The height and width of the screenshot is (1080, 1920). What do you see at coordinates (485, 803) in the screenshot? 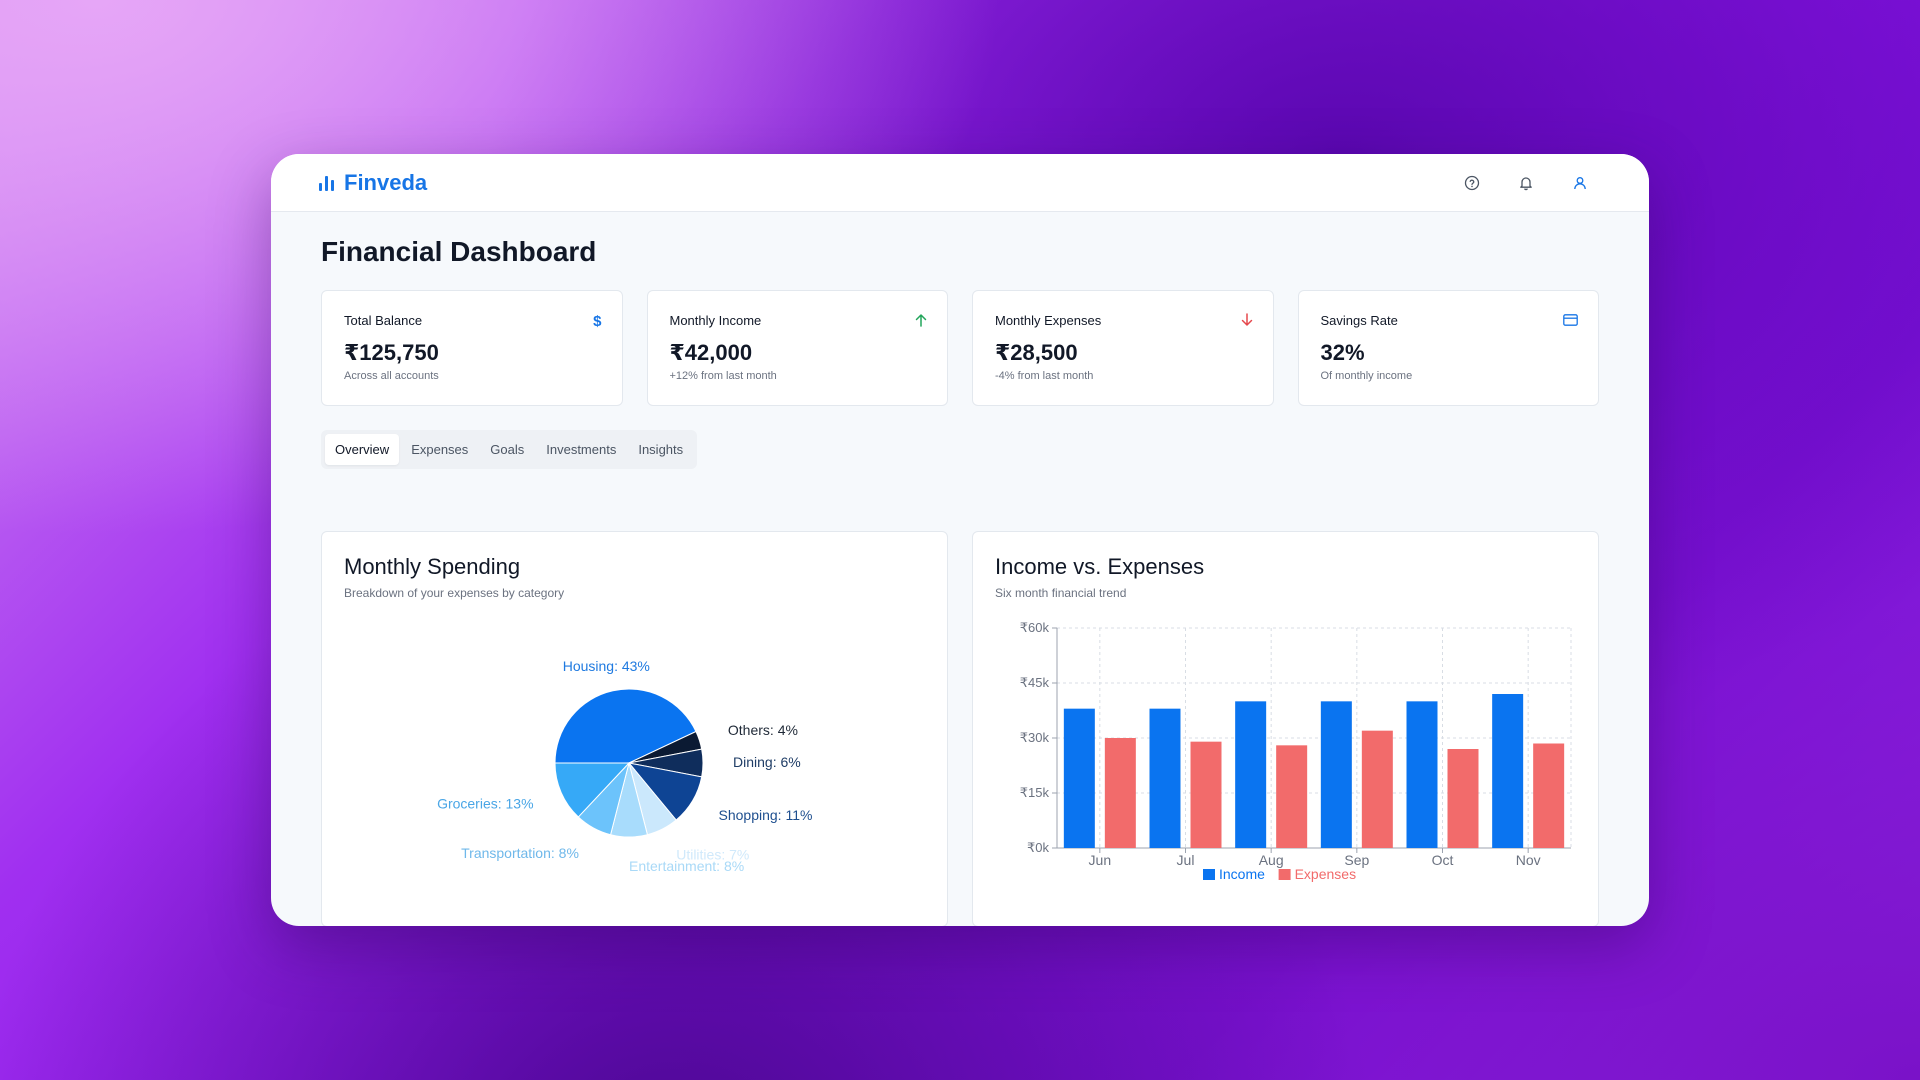
I see `pie-label-groceries: Groceries: 13%` at bounding box center [485, 803].